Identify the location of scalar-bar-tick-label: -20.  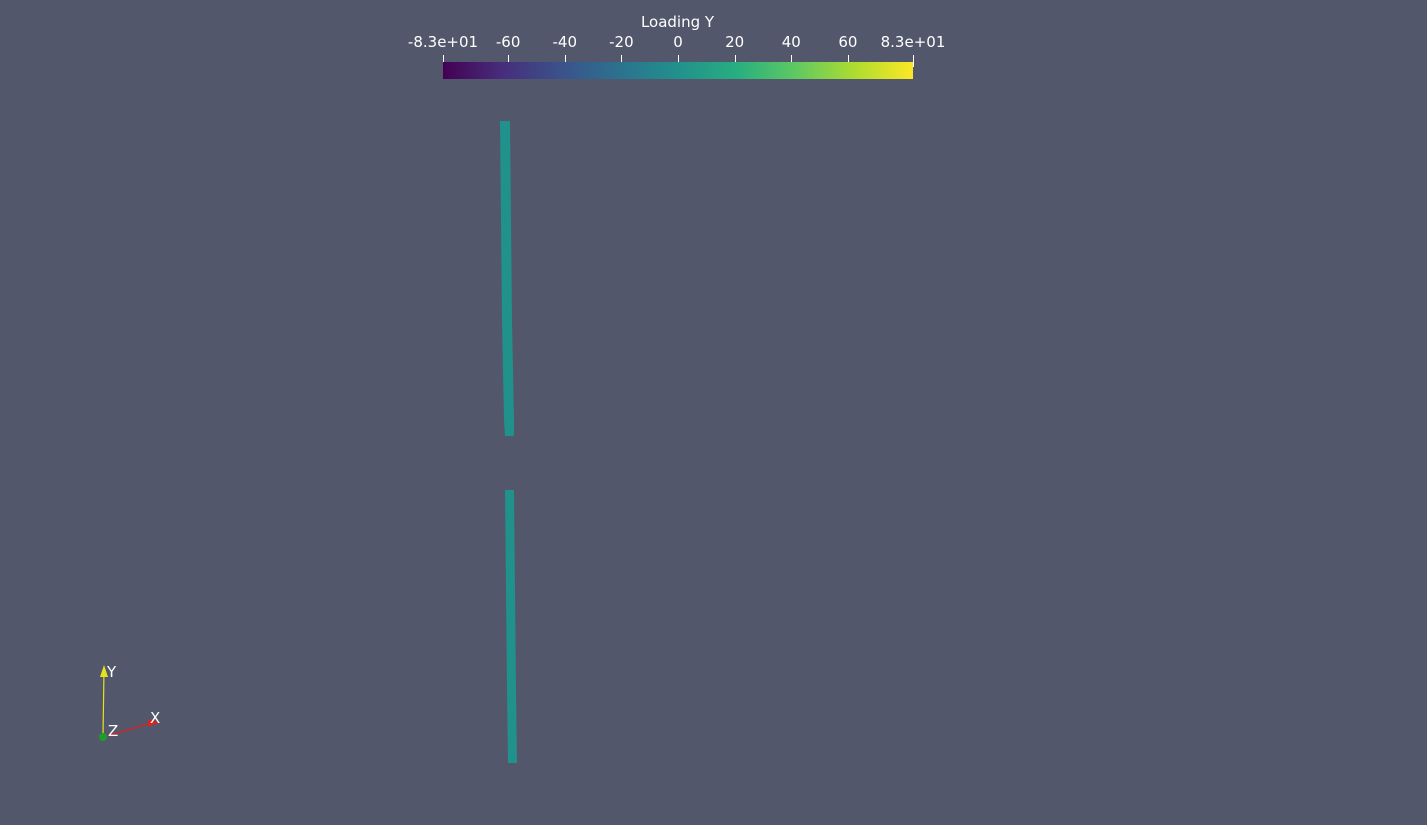
(621, 42).